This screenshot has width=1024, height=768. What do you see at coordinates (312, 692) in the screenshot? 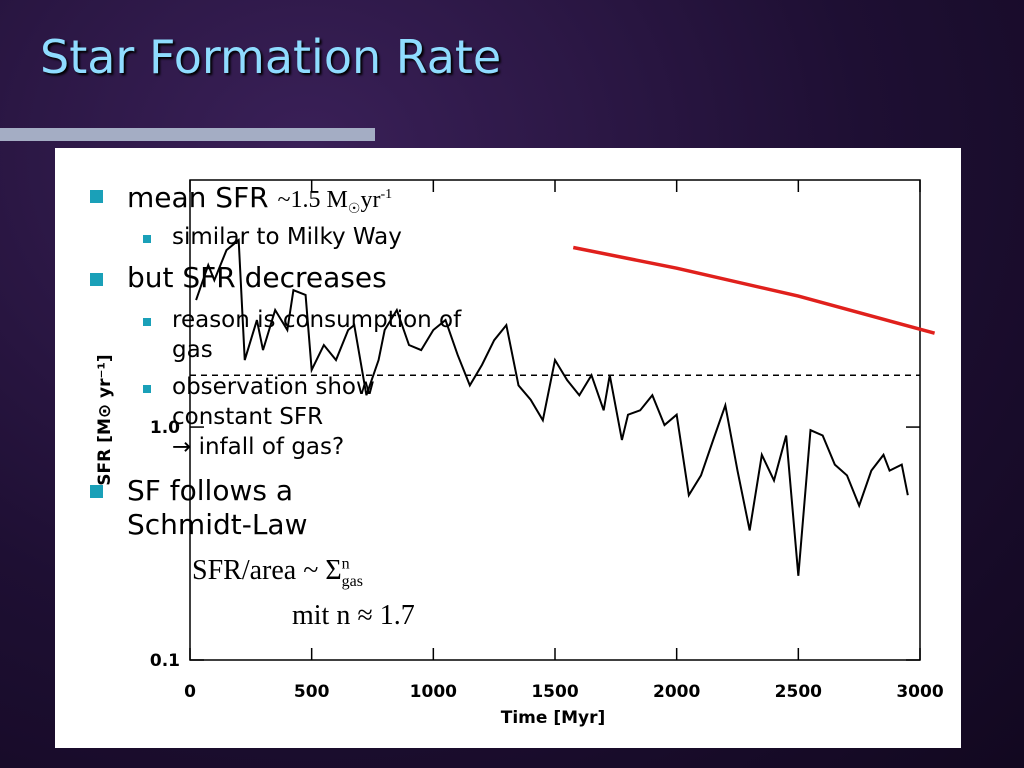
I see `x-tick-label: 500` at bounding box center [312, 692].